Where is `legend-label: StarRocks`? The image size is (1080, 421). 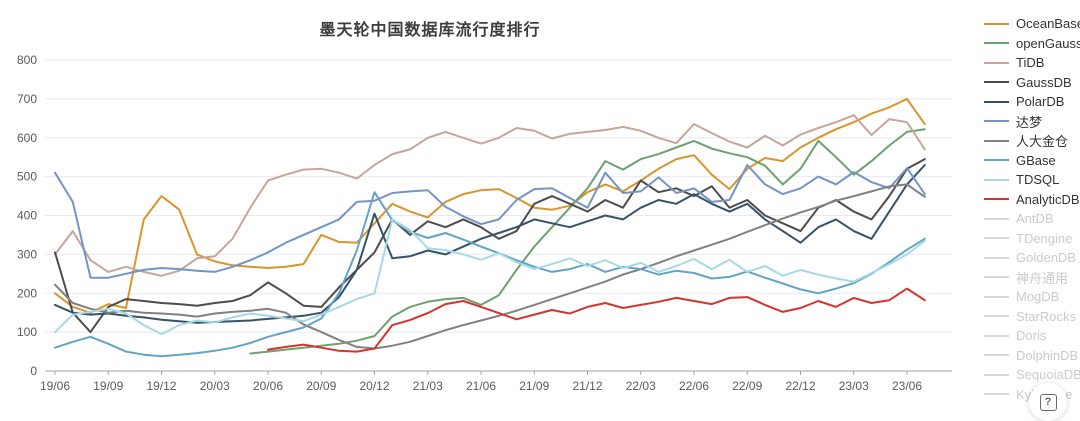 legend-label: StarRocks is located at coordinates (1046, 316).